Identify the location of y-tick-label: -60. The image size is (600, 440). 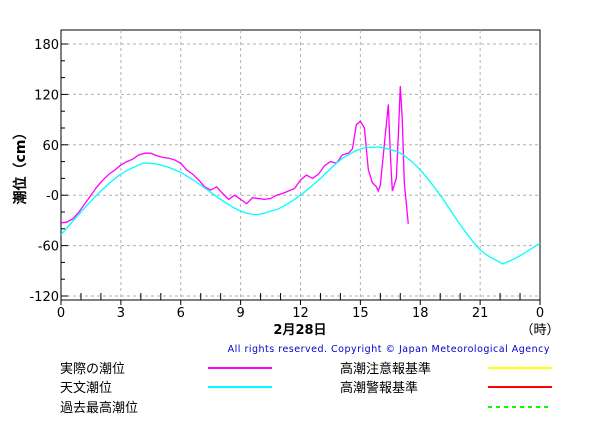
(48, 247).